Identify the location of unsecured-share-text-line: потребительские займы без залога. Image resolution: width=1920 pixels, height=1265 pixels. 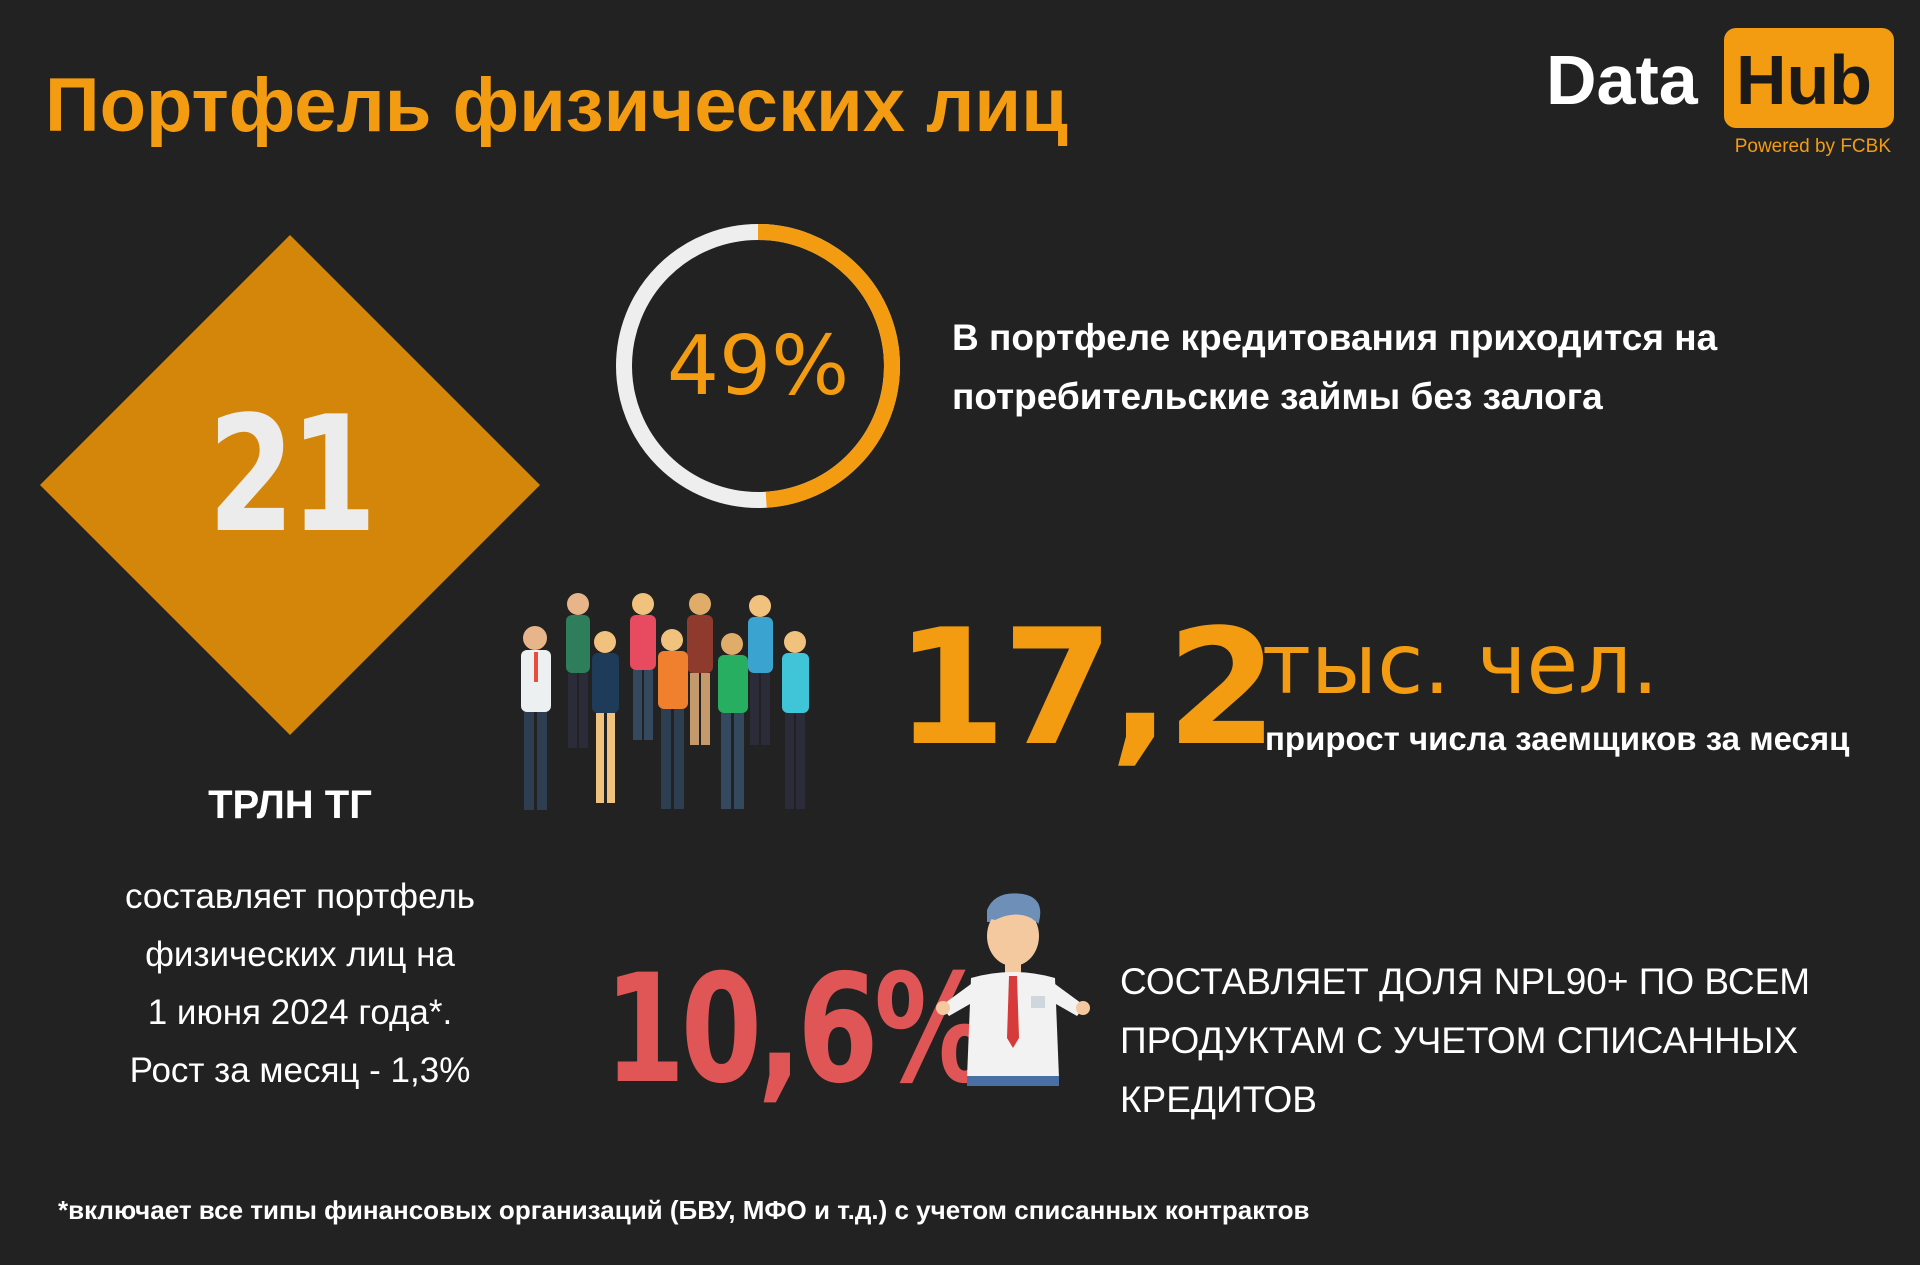
(1277, 396).